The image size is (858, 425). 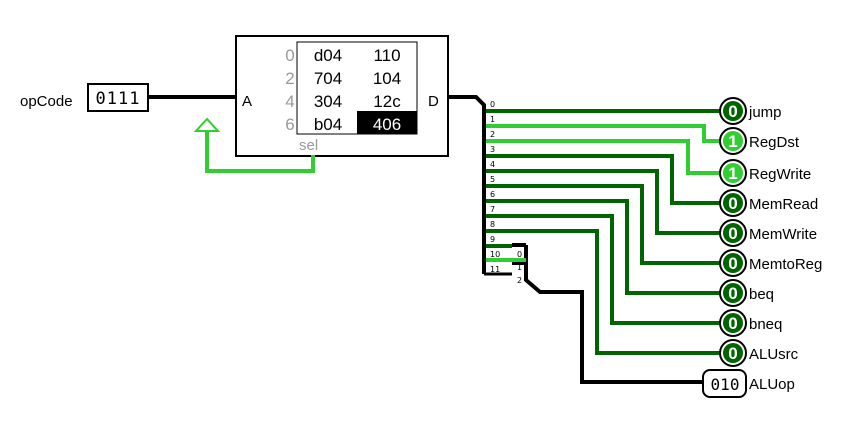 What do you see at coordinates (492, 179) in the screenshot?
I see `splitter-index: 5` at bounding box center [492, 179].